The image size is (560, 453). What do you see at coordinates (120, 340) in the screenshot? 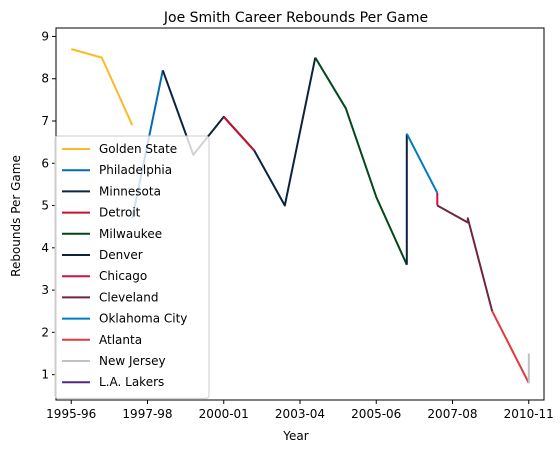
I see `legend-label: Atlanta` at bounding box center [120, 340].